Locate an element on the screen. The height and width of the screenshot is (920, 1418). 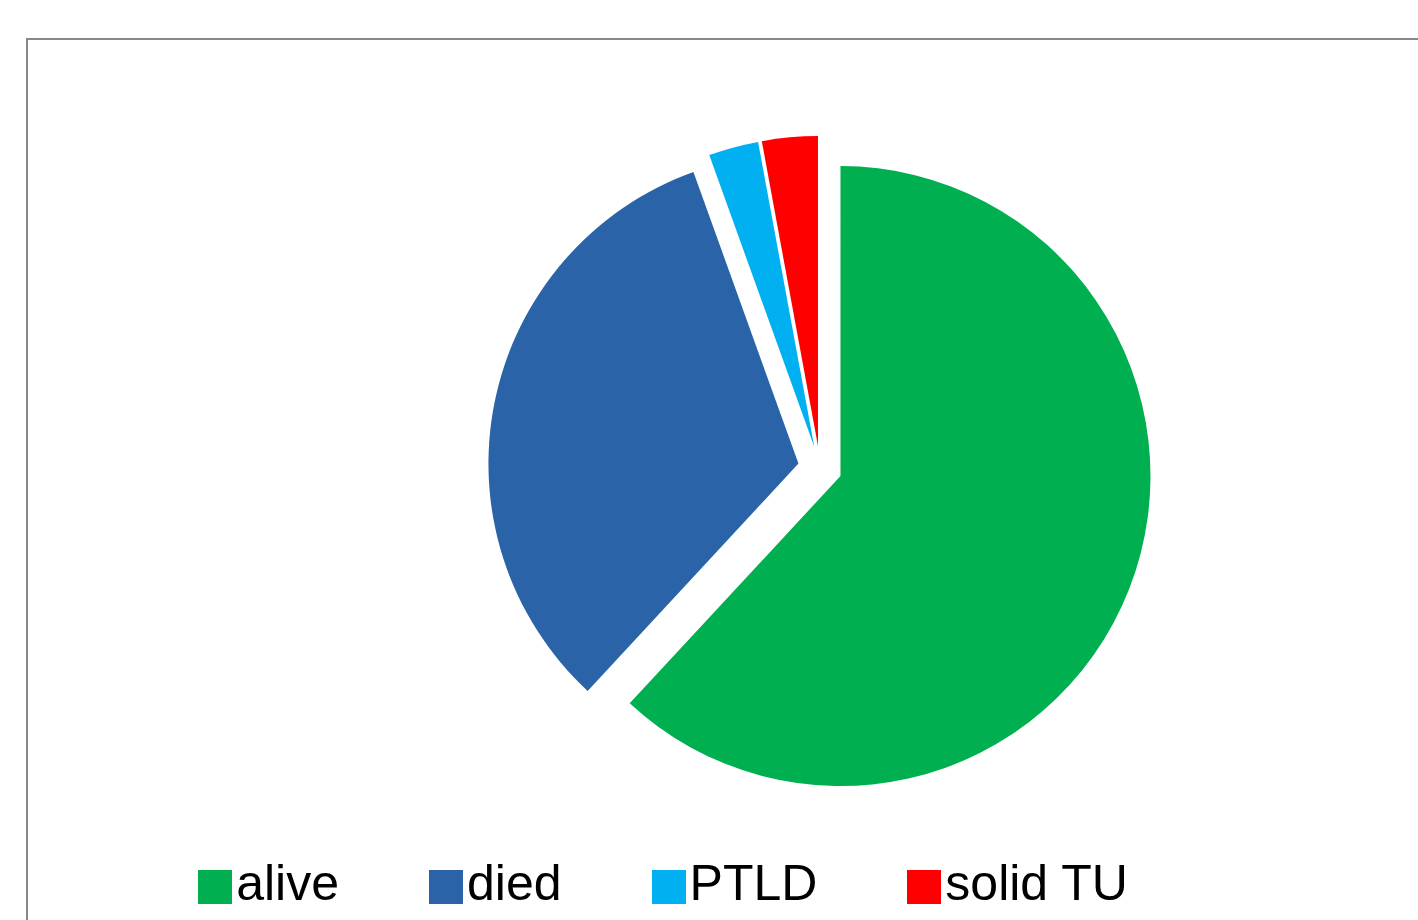
legend-label: solid TU is located at coordinates (1036, 883).